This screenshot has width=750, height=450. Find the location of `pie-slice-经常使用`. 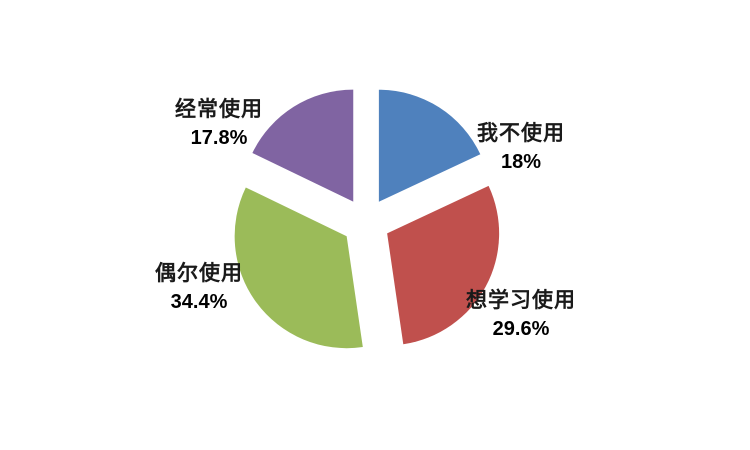

pie-slice-经常使用 is located at coordinates (303, 145).